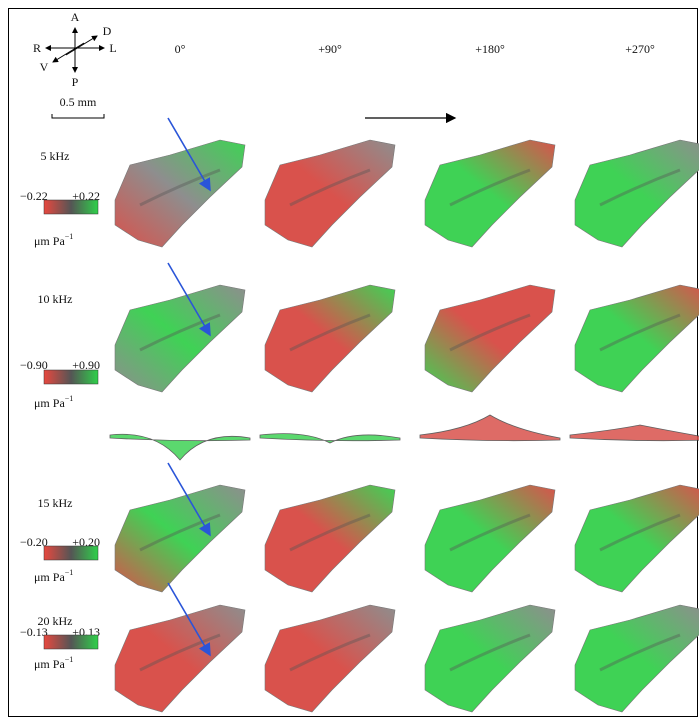  Describe the element at coordinates (330, 49) in the screenshot. I see `column-header: +90°` at that location.